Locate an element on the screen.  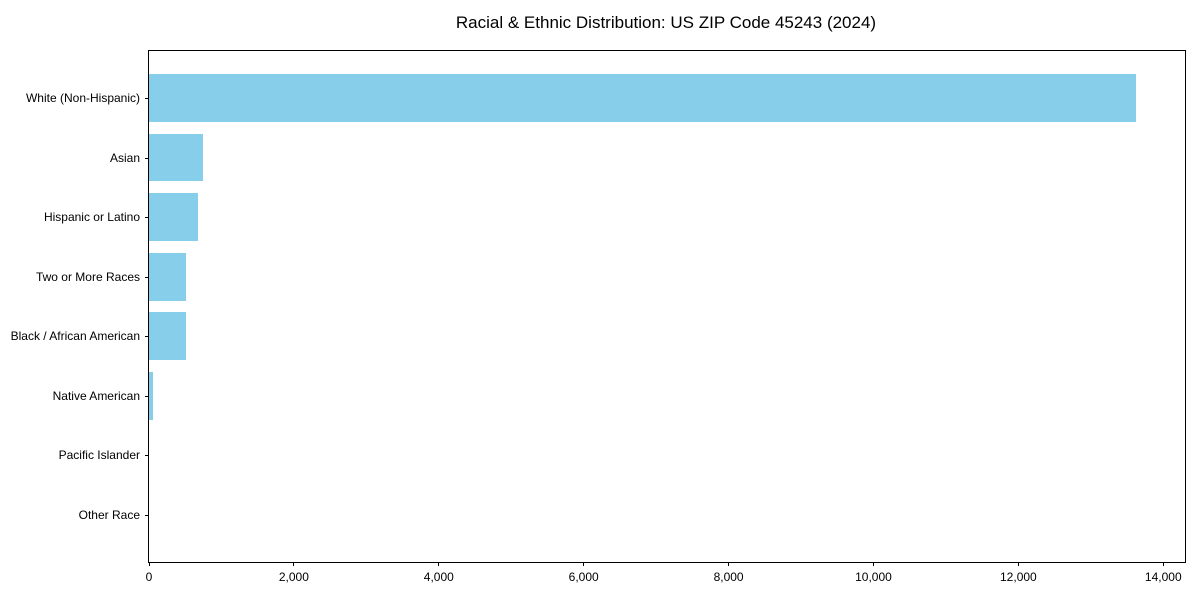
y-tick-label: Pacific Islander is located at coordinates (99, 455).